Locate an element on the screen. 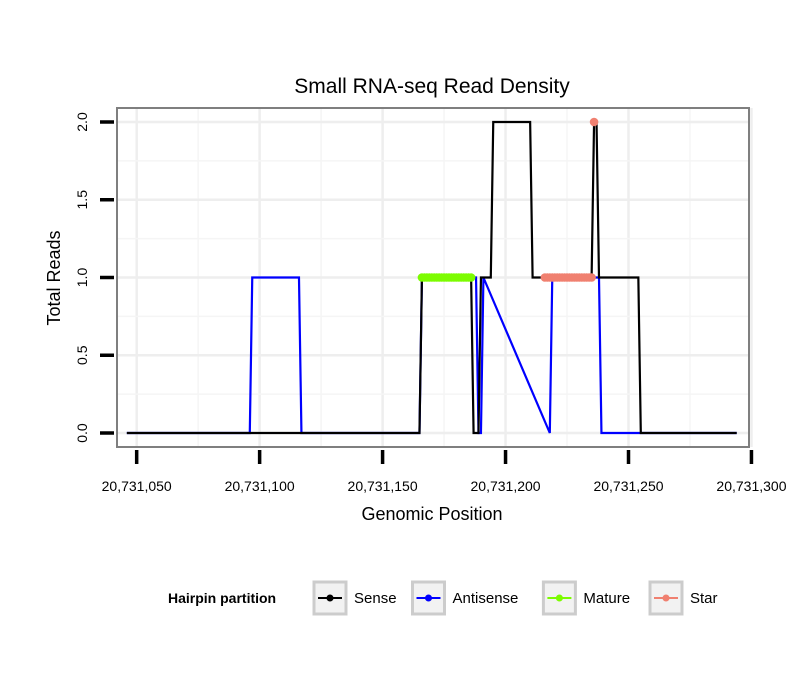  legend-entry-mature: Mature is located at coordinates (585, 598).